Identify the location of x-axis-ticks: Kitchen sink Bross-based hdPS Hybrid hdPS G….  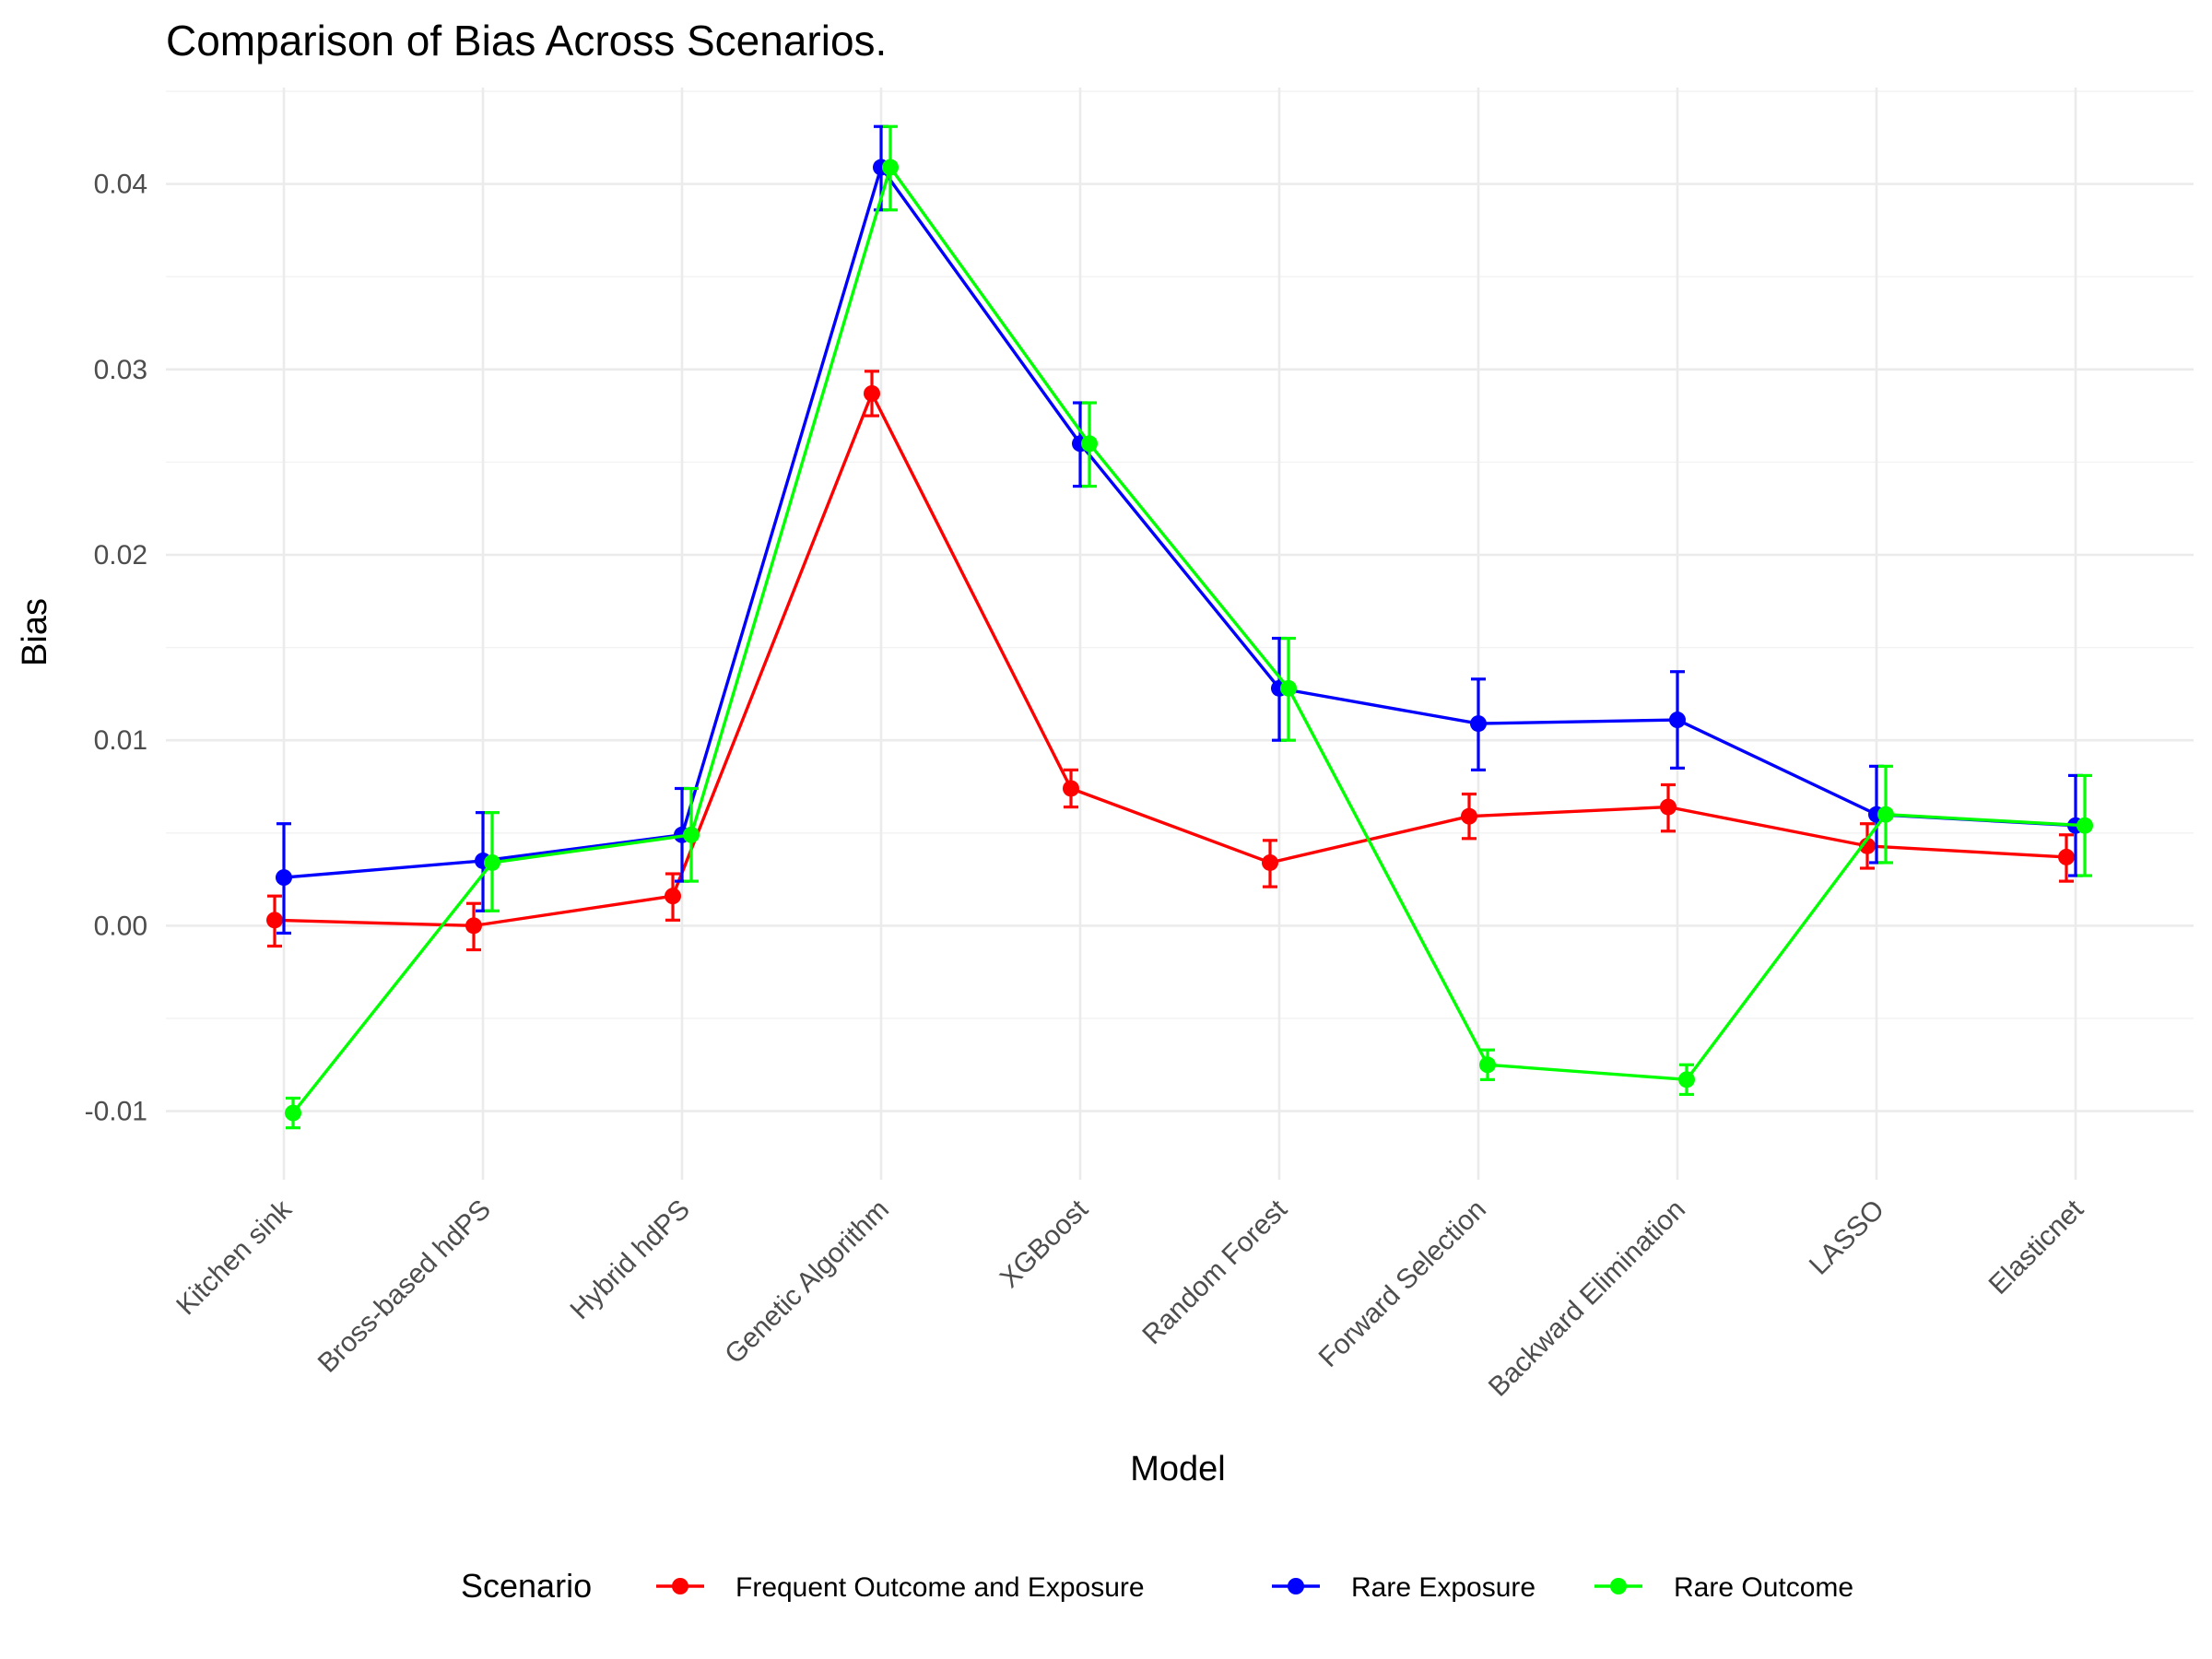
(1130, 1298).